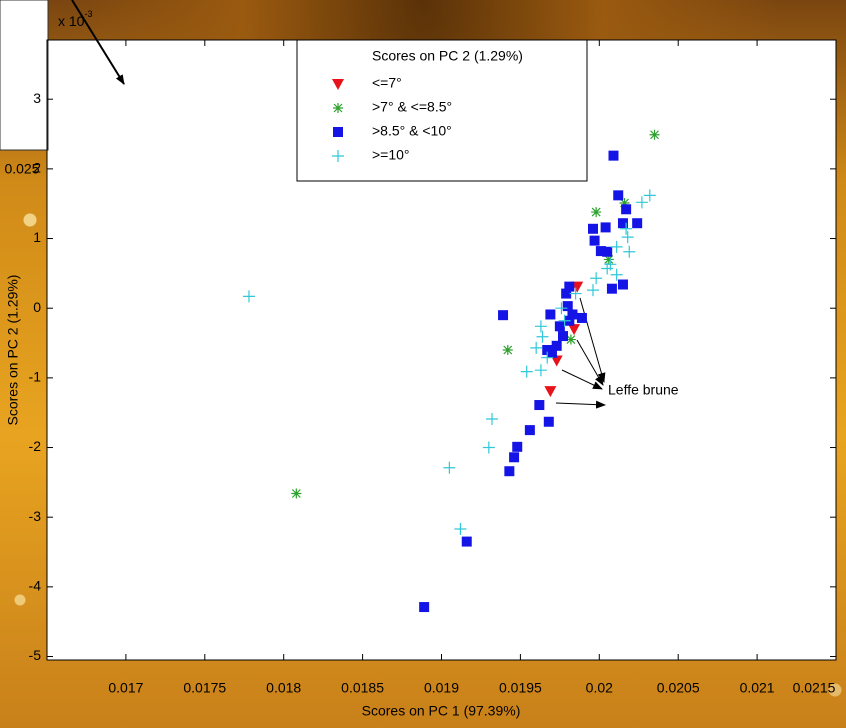 The height and width of the screenshot is (728, 846). Describe the element at coordinates (441, 688) in the screenshot. I see `x-tick-label: 0.019` at that location.